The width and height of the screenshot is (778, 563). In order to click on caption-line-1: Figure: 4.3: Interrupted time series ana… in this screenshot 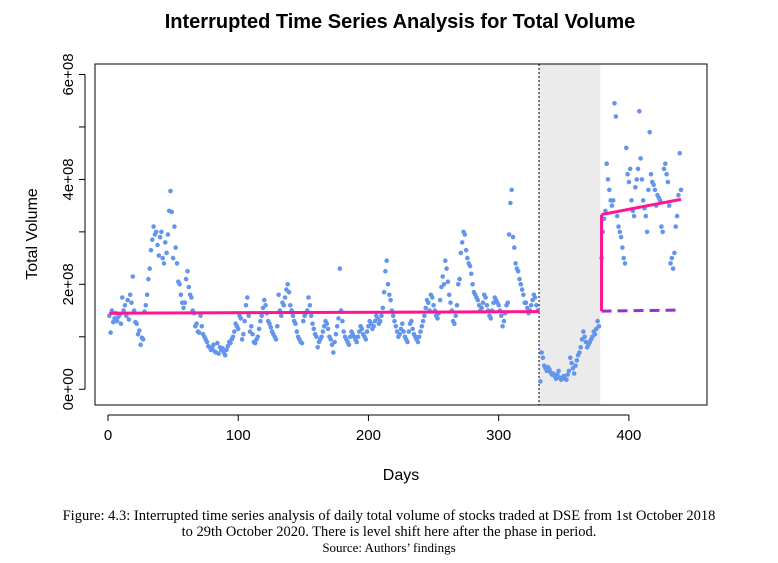, I will do `click(389, 516)`.